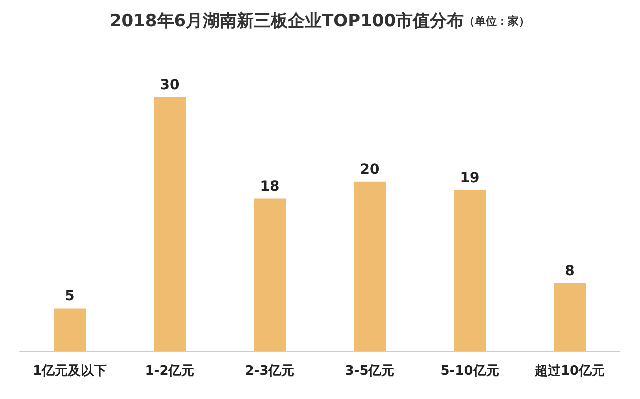 Image resolution: width=640 pixels, height=399 pixels. I want to click on data-label: 20, so click(370, 170).